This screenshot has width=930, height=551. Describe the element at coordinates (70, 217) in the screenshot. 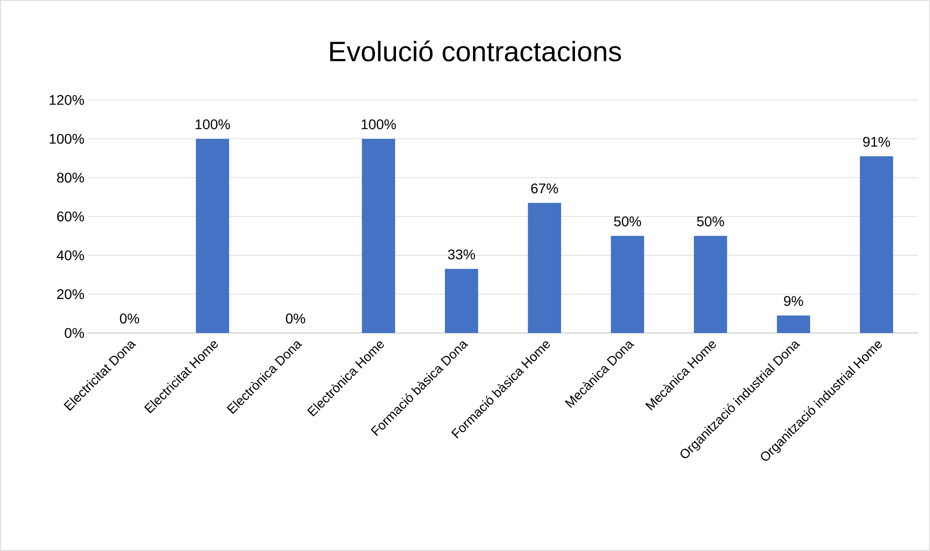

I see `y-tick-label: 60%` at that location.